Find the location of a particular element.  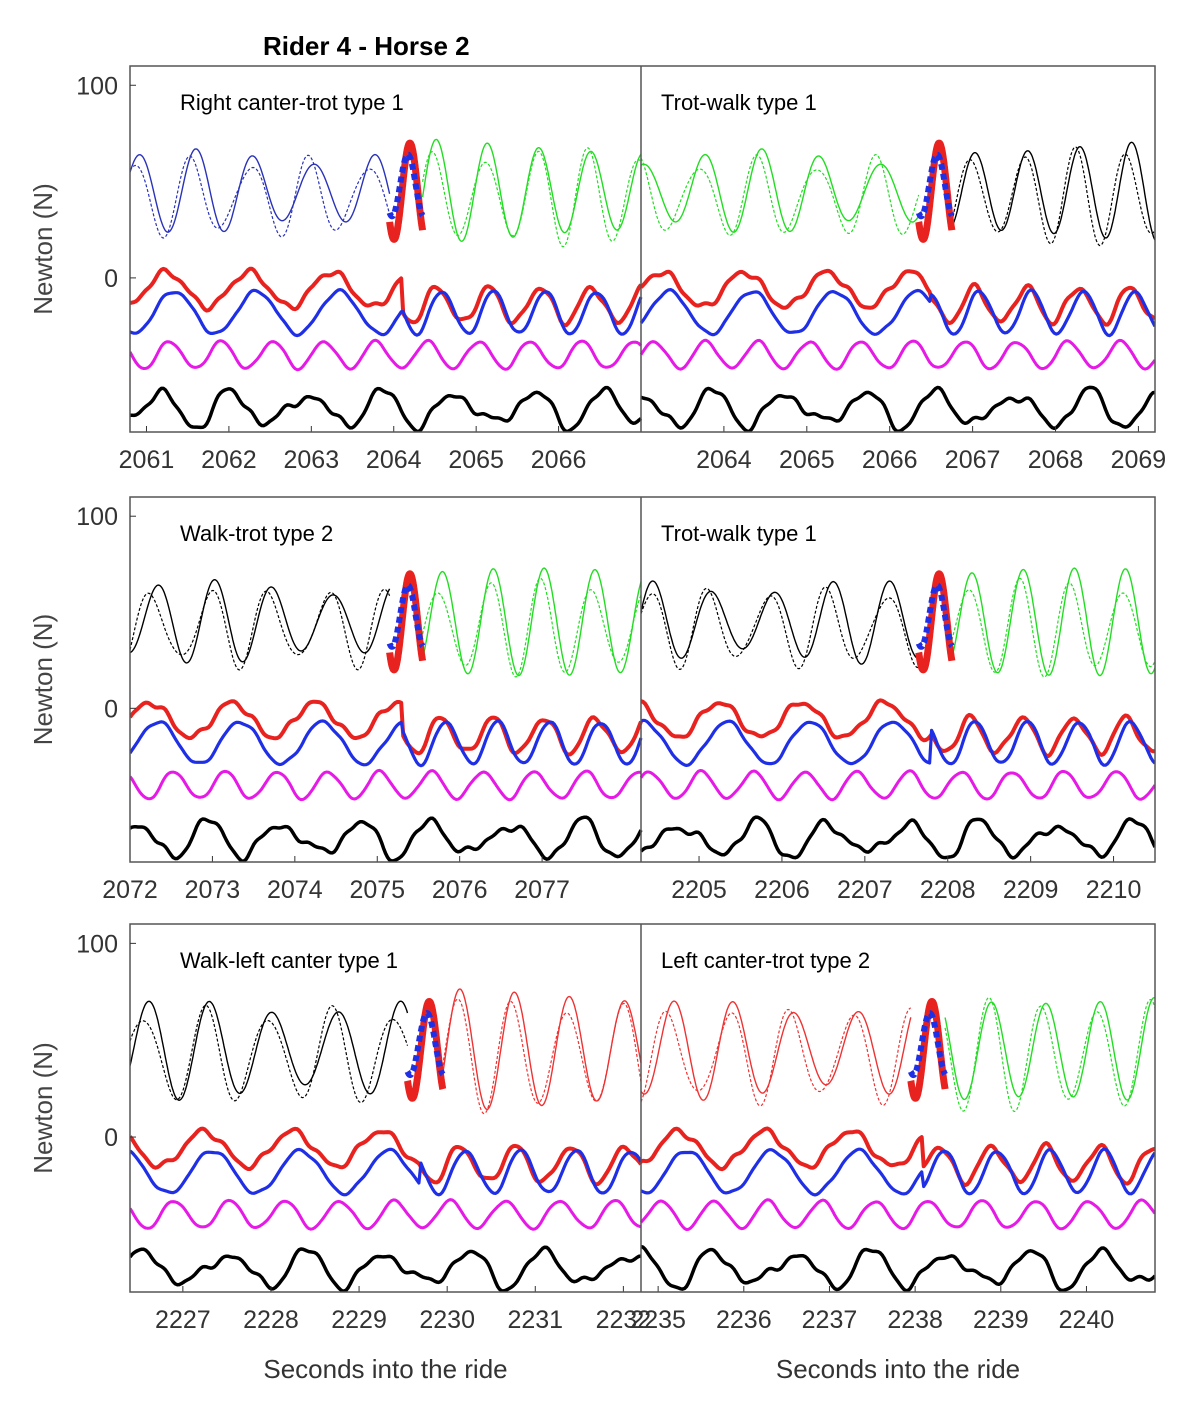

annotation-left-row-2: Walk-trot type 2 is located at coordinates (256, 533).